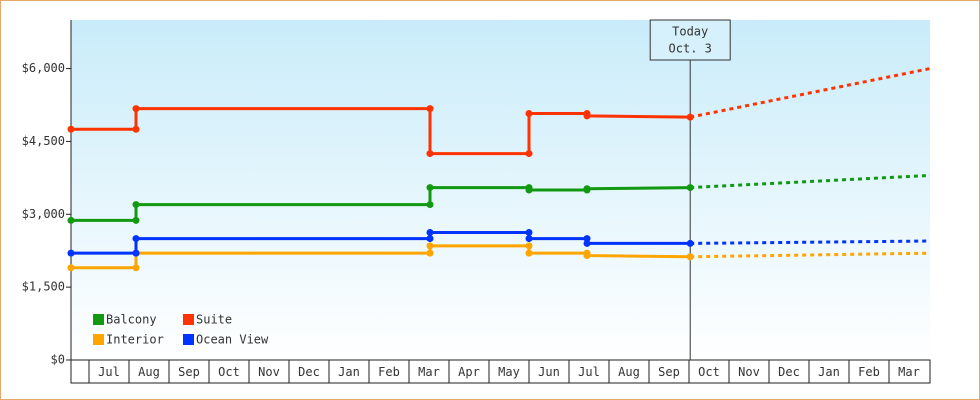 The height and width of the screenshot is (400, 980). What do you see at coordinates (232, 340) in the screenshot?
I see `legend-label: Ocean View` at bounding box center [232, 340].